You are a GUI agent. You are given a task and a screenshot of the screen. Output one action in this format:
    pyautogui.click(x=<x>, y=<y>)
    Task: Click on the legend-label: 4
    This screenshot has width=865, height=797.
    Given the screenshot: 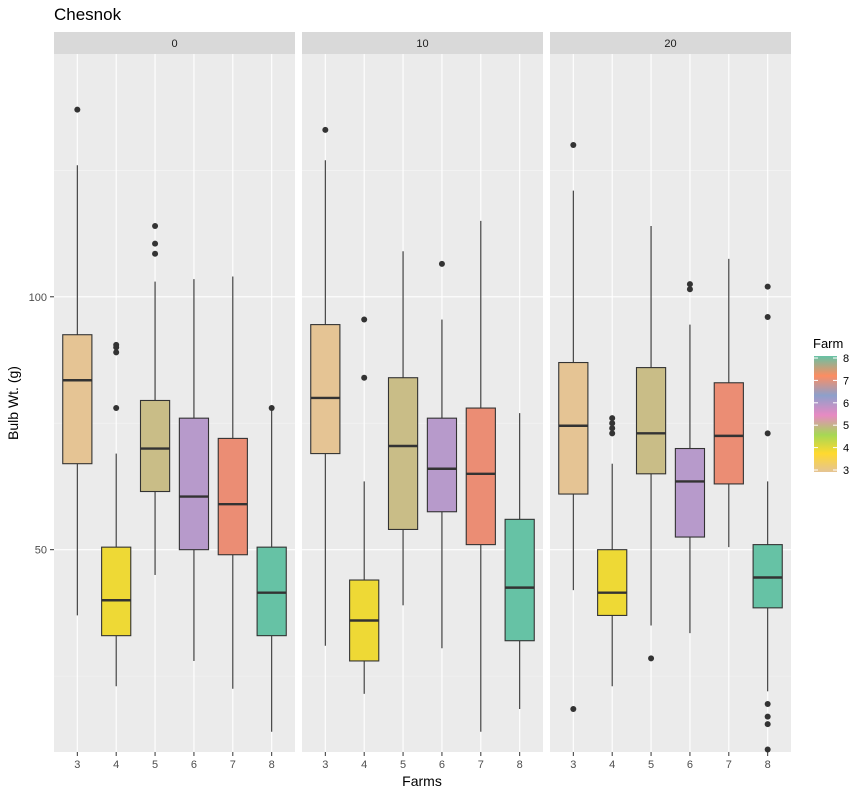 What is the action you would take?
    pyautogui.click(x=846, y=449)
    